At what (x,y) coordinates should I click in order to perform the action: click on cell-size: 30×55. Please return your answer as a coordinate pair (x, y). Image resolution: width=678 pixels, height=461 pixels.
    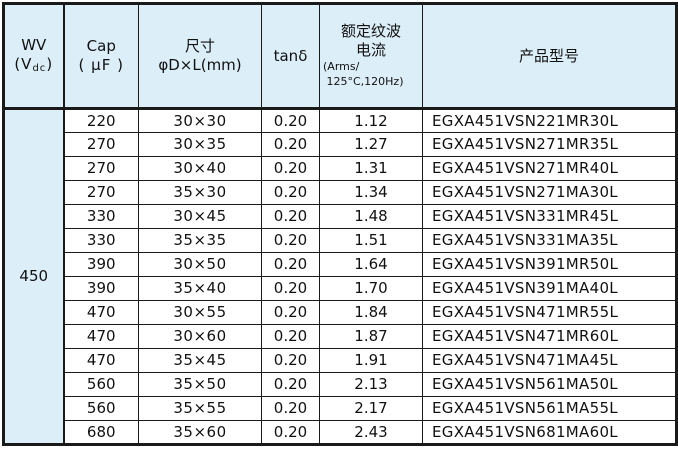
    Looking at the image, I should click on (200, 312).